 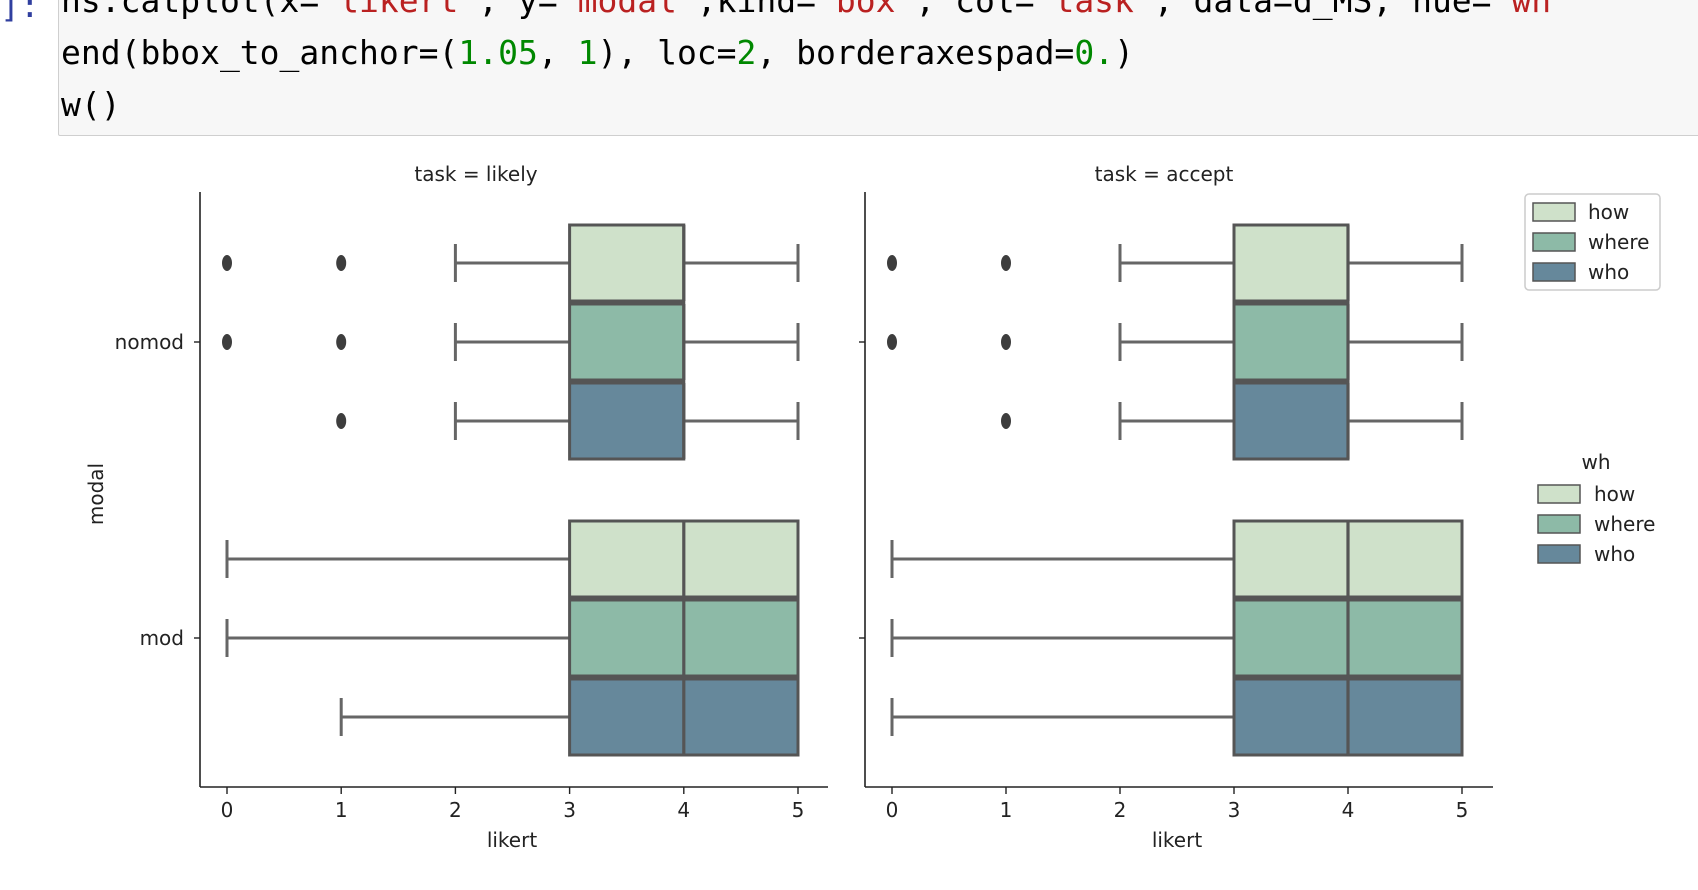 What do you see at coordinates (518, 10) in the screenshot?
I see `code-token: , y=` at bounding box center [518, 10].